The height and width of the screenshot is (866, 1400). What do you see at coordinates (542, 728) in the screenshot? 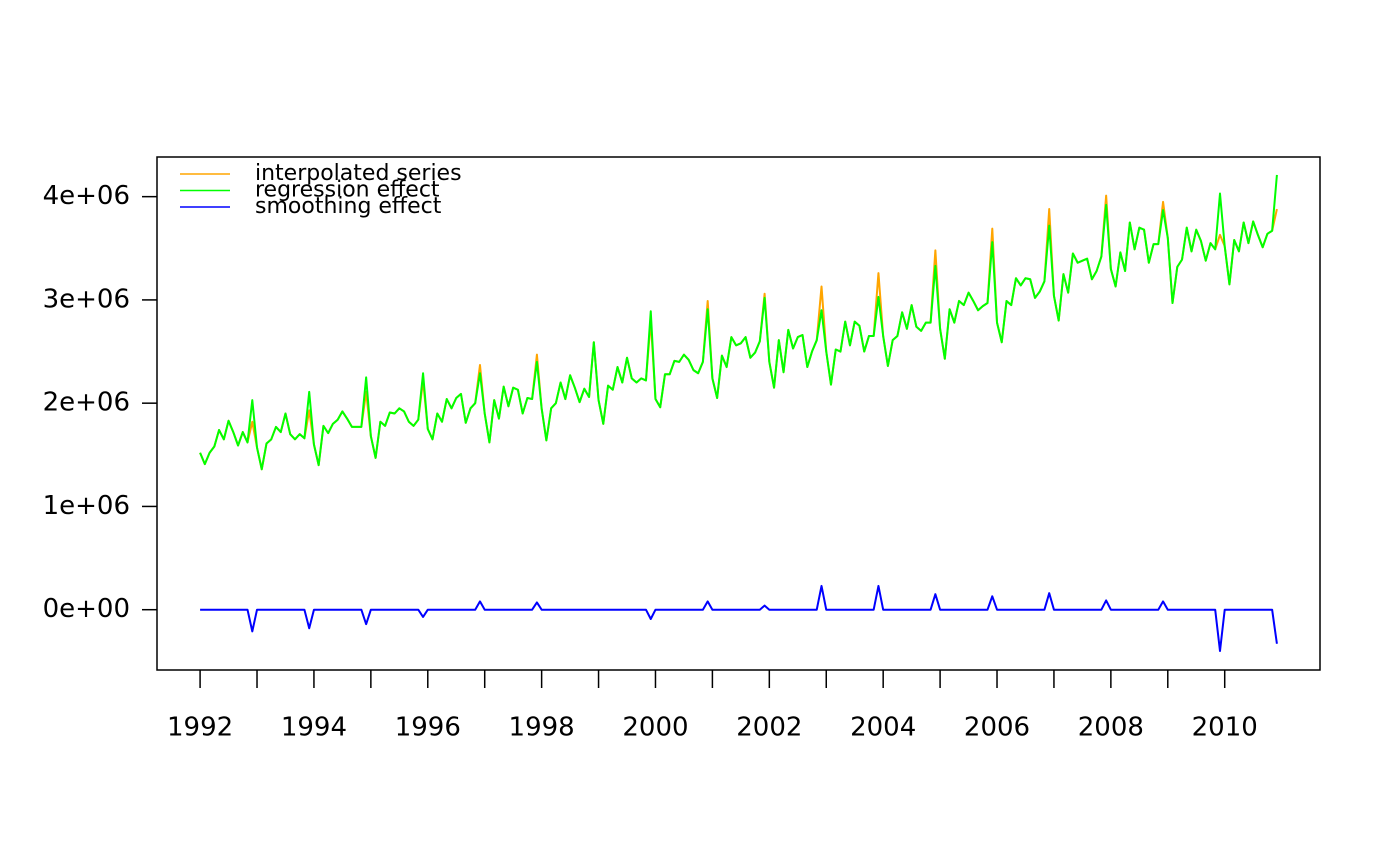
I see `x-tick-label: 1998` at bounding box center [542, 728].